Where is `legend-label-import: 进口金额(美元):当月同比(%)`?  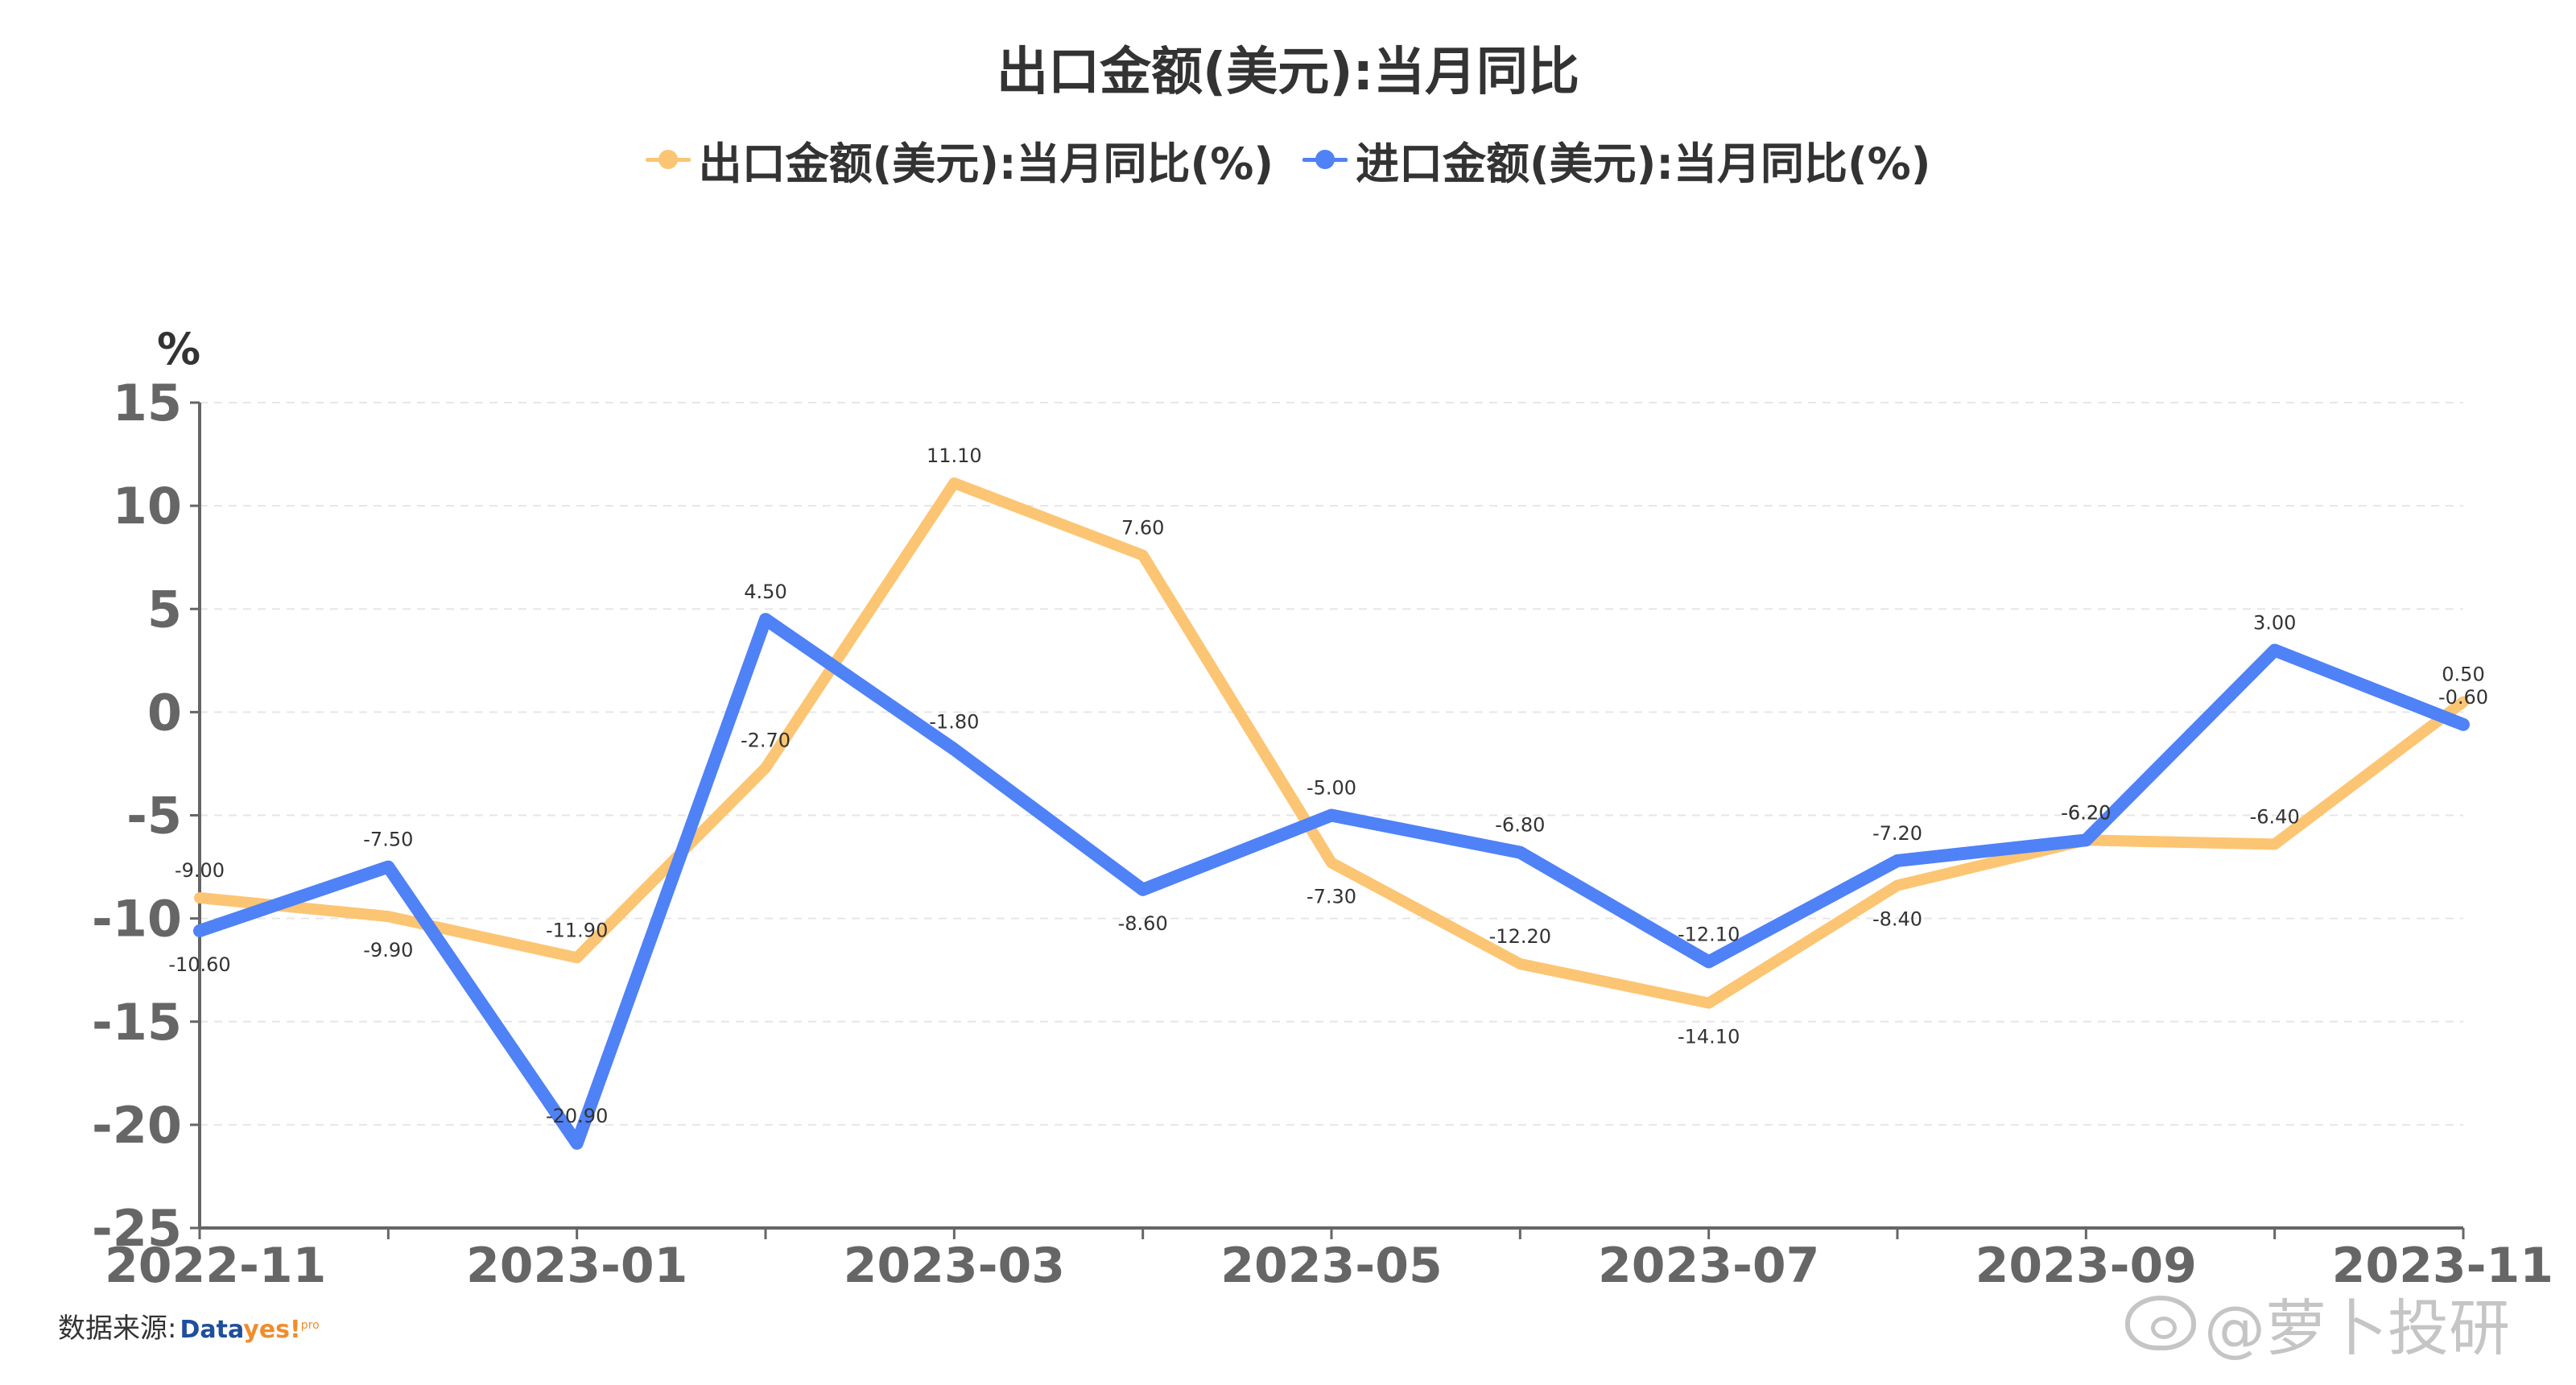
legend-label-import: 进口金额(美元):当月同比(%) is located at coordinates (1643, 163).